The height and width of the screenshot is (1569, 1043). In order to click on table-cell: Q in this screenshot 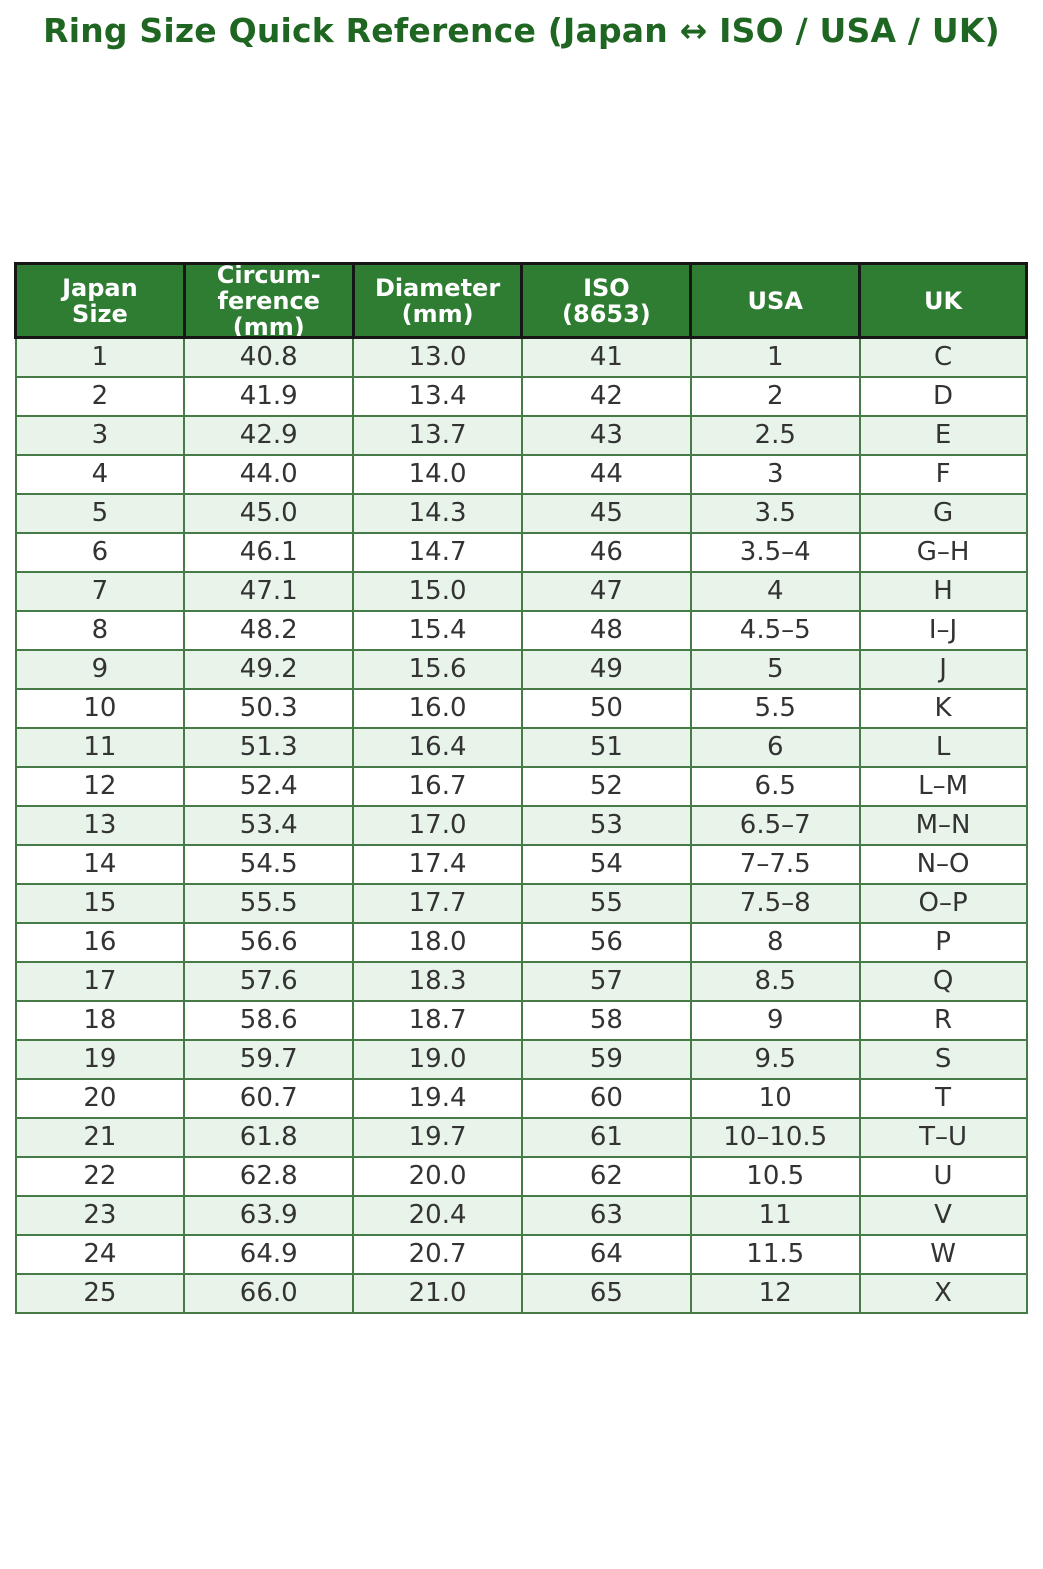, I will do `click(943, 981)`.